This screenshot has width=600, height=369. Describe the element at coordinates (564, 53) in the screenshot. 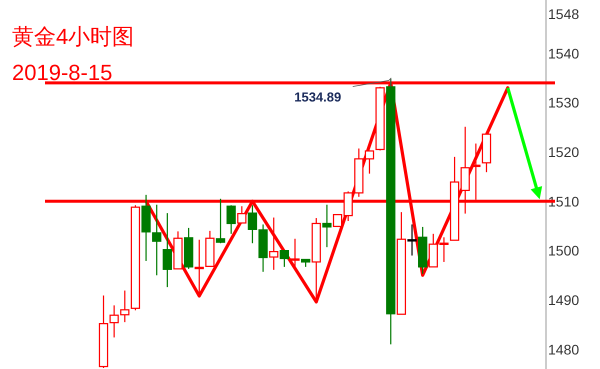

I see `y-tick-label: 1540` at that location.